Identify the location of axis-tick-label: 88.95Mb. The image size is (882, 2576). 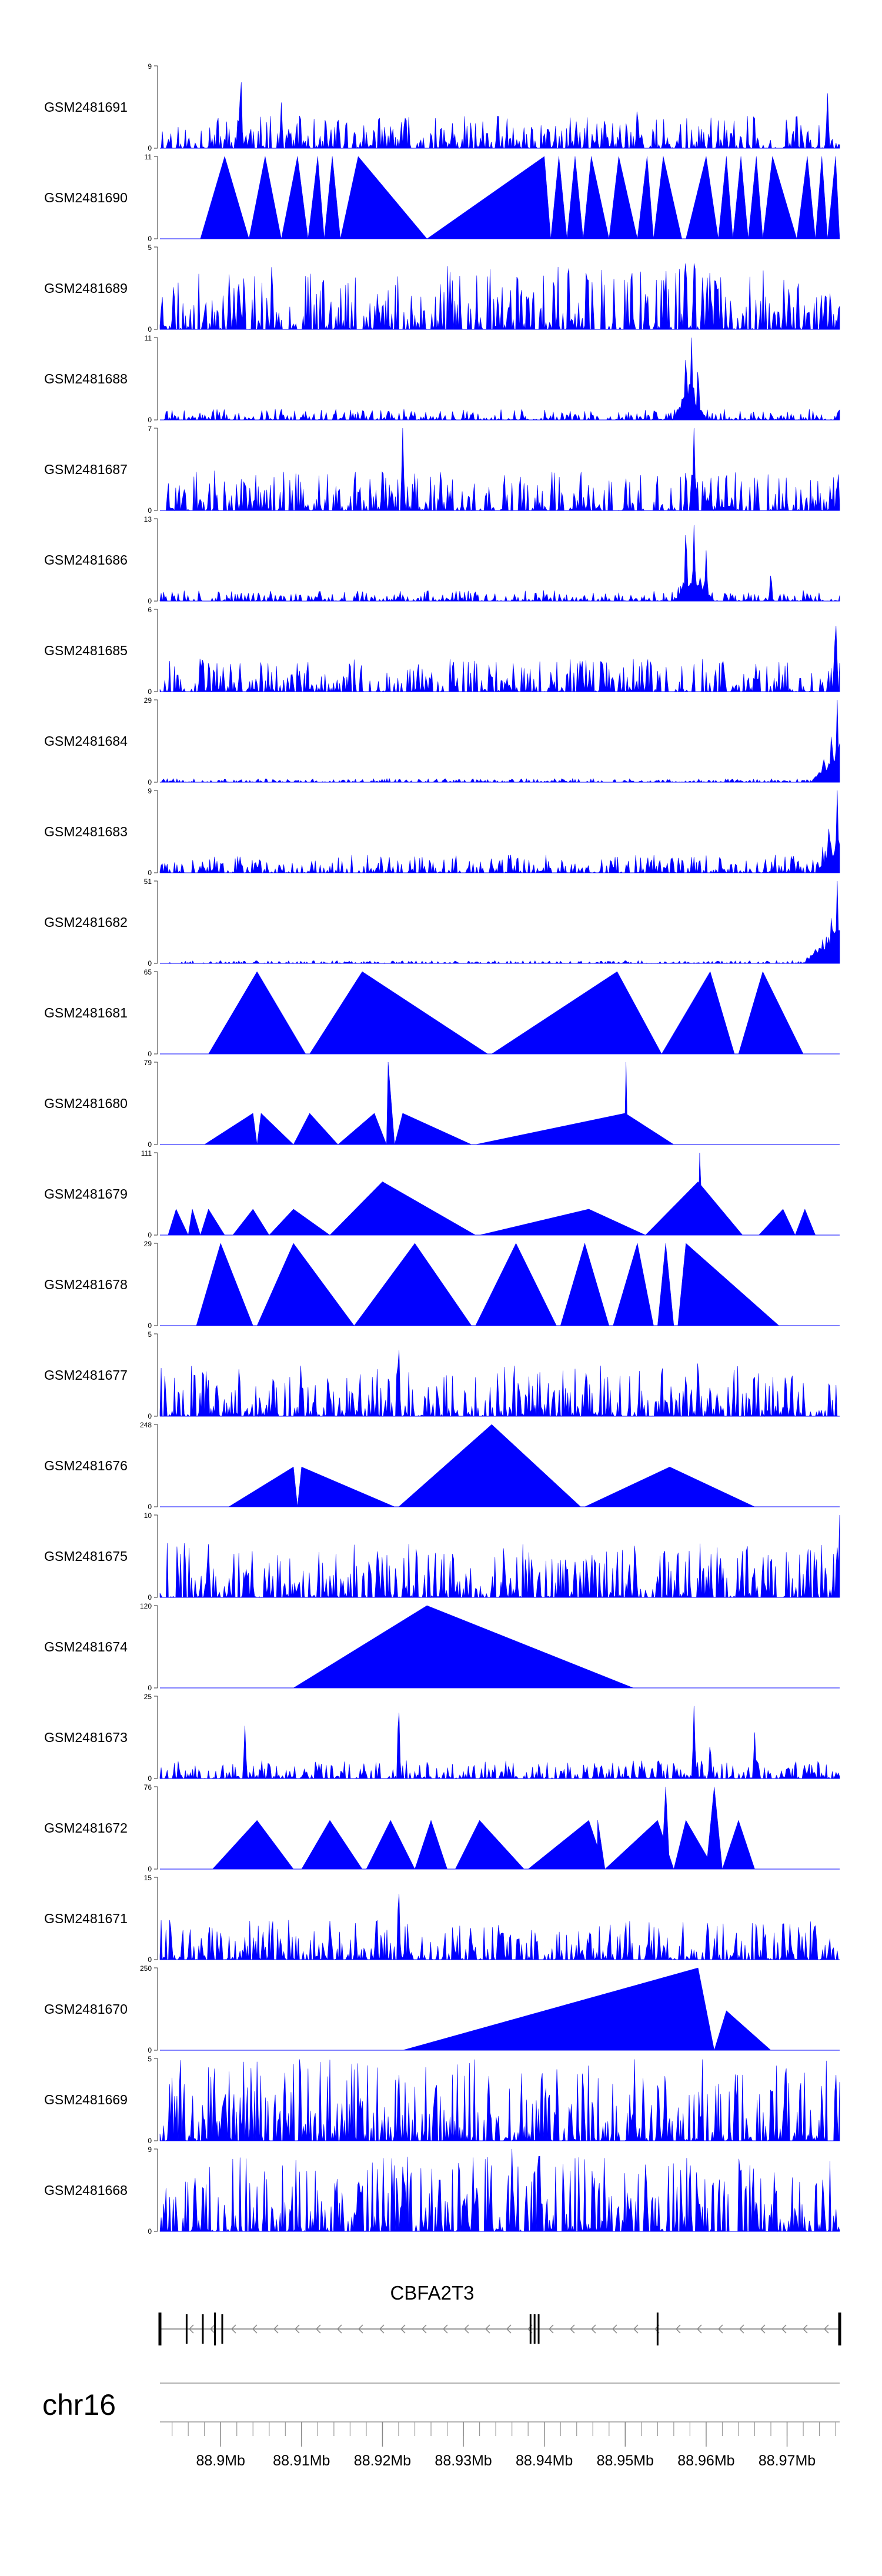
(625, 2460).